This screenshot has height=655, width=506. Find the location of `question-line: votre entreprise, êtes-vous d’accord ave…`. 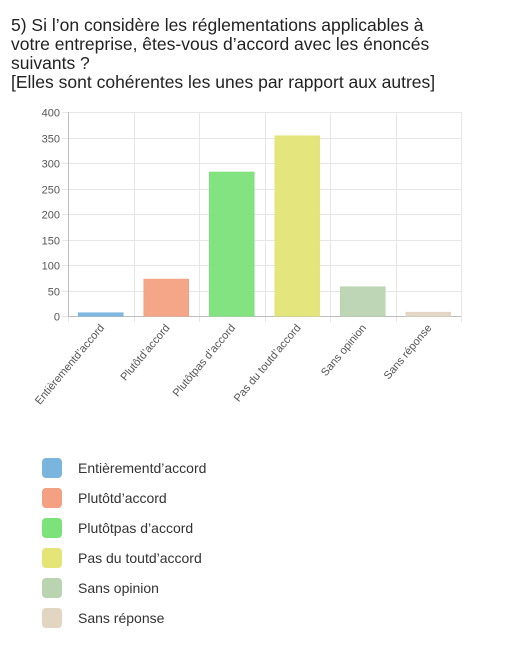

question-line: votre entreprise, êtes-vous d’accord ave… is located at coordinates (220, 44).